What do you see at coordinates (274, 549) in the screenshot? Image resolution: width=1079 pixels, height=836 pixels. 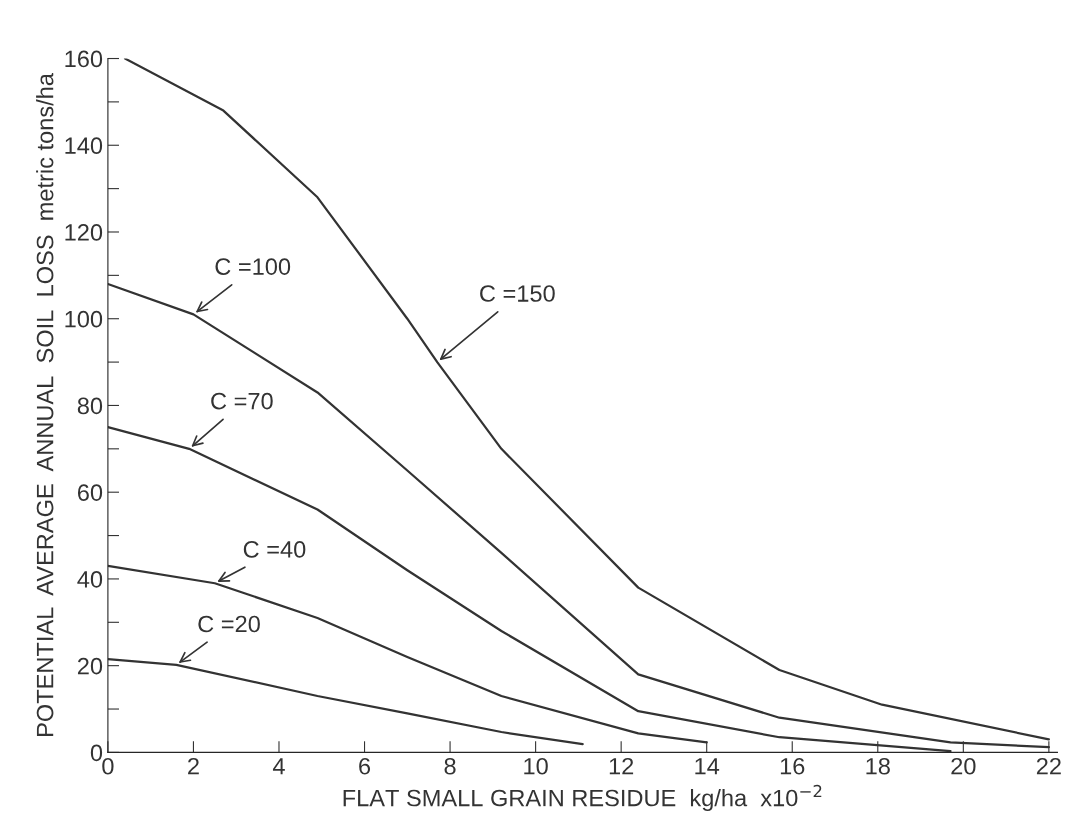 I see `annotation: C =40` at bounding box center [274, 549].